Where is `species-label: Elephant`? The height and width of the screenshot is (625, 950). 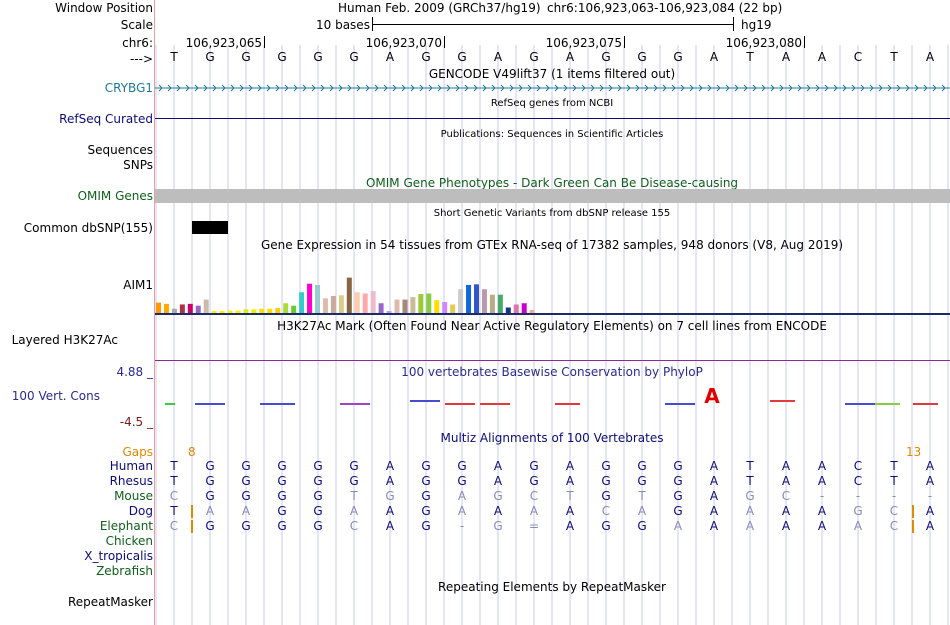 species-label: Elephant is located at coordinates (126, 526).